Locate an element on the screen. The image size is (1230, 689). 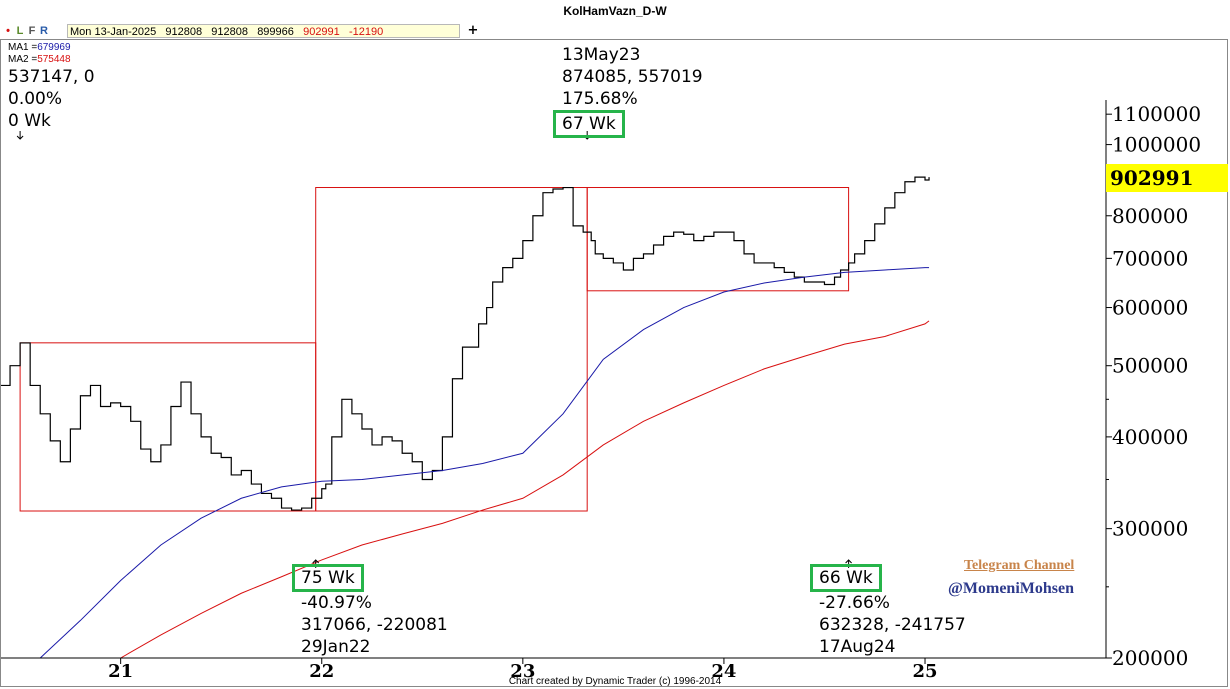
ann-tl-values: 537147, 0 is located at coordinates (51, 77).